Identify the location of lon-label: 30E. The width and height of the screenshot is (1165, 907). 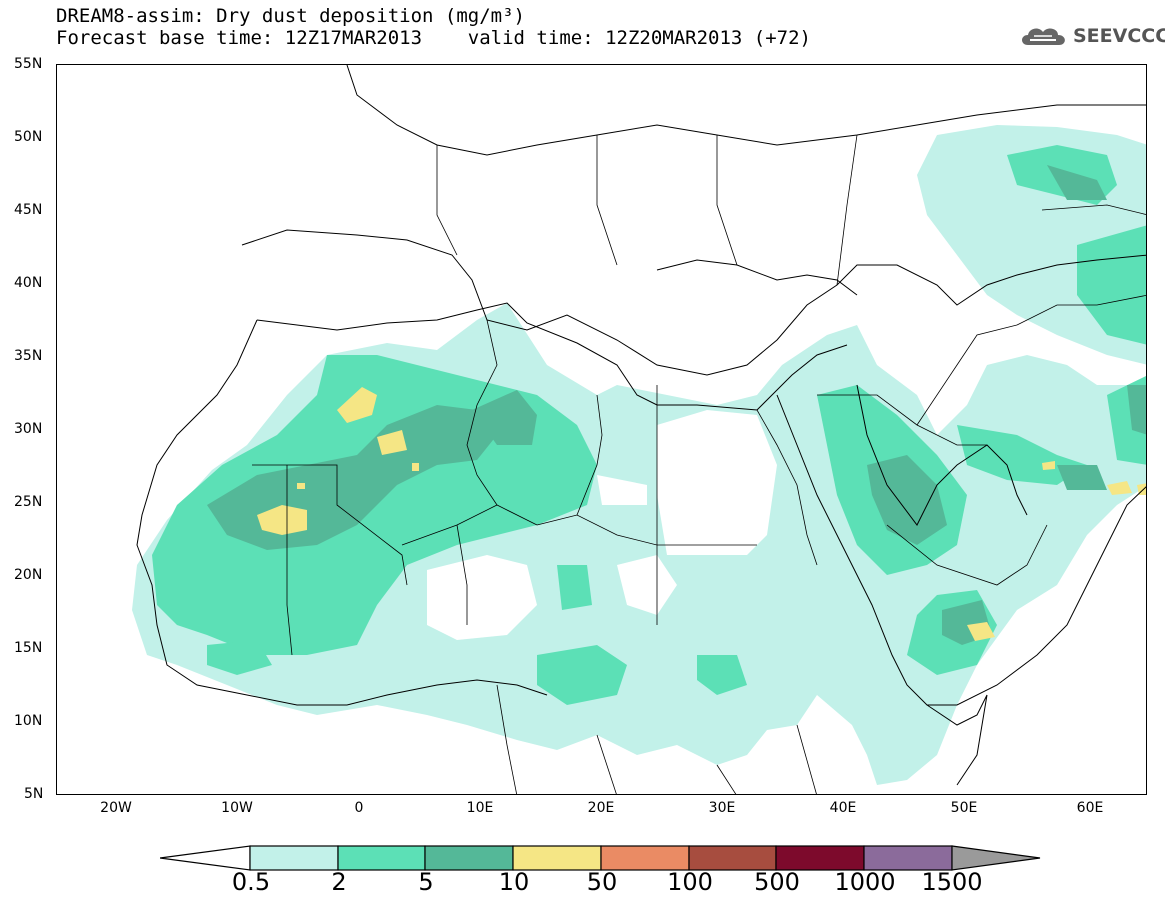
(722, 808).